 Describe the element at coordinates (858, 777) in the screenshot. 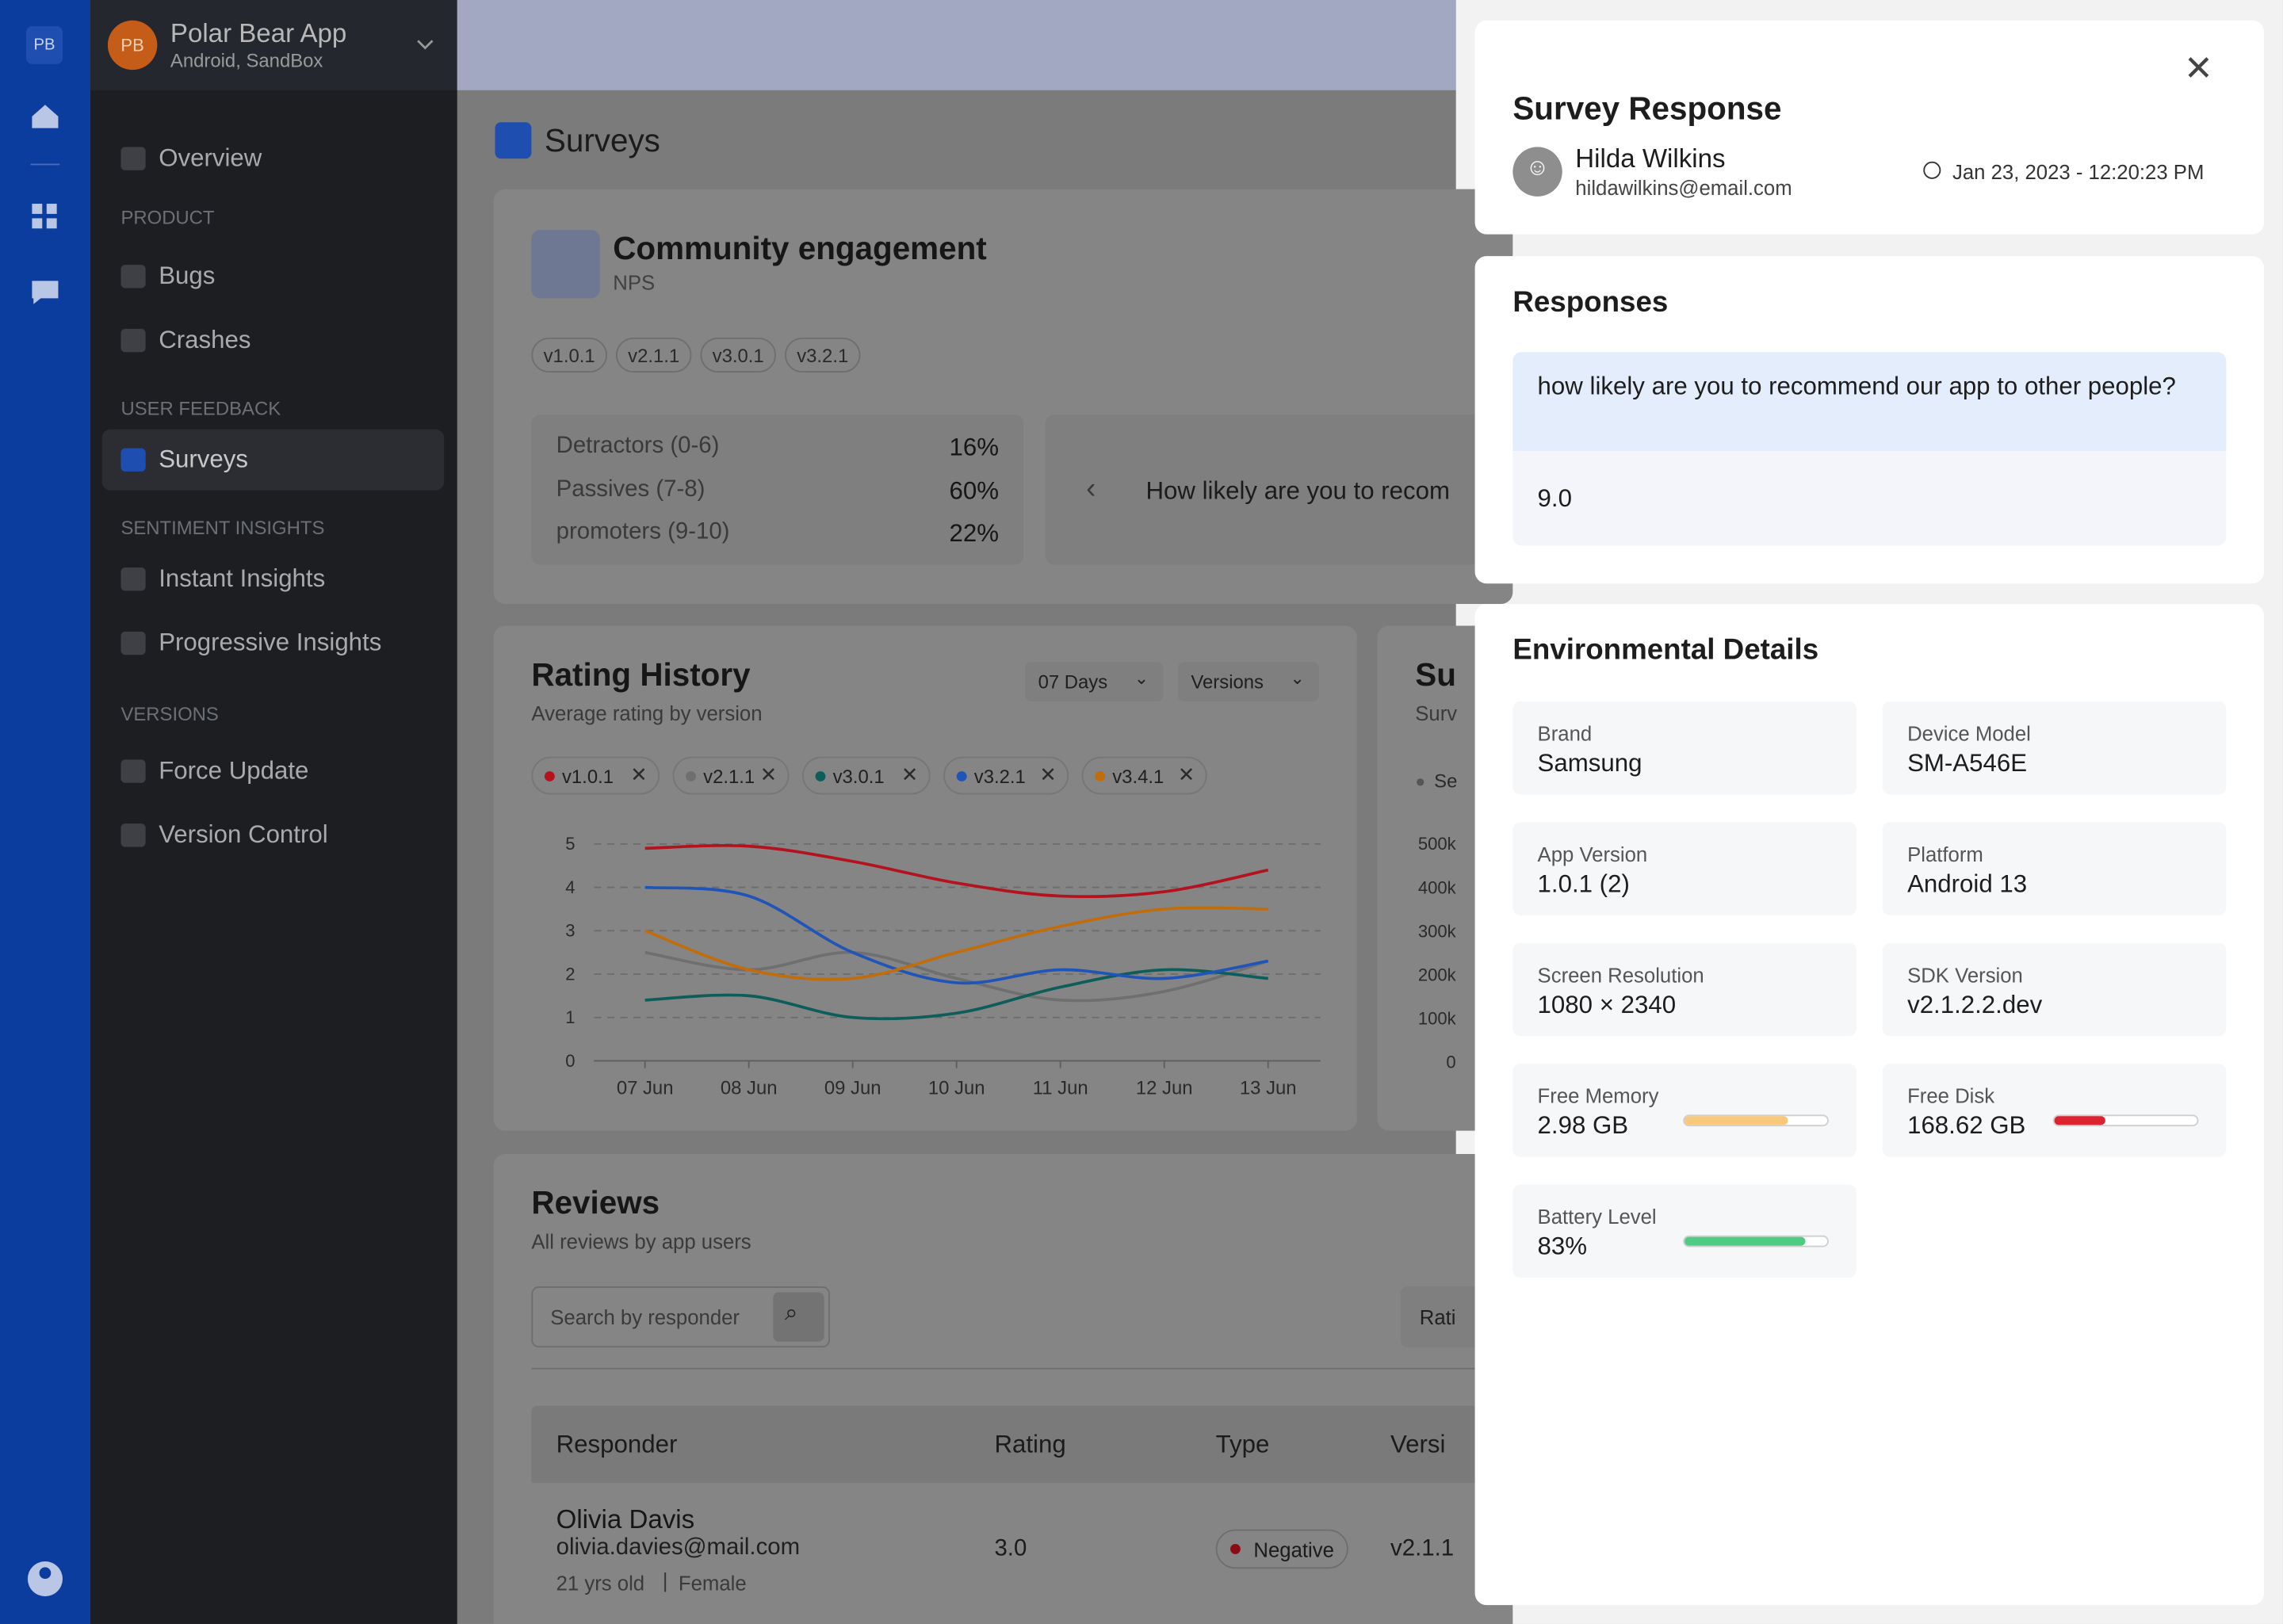

I see `legend-label: v3.0.1` at that location.